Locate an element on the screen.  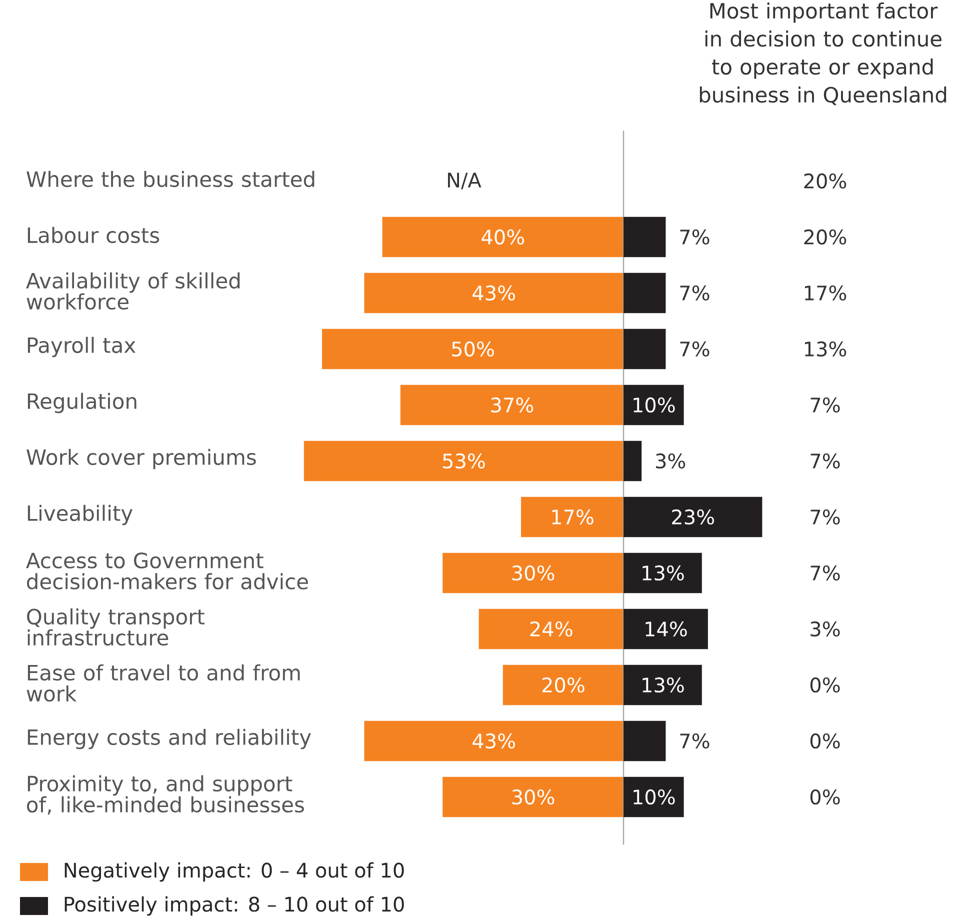
text: N/A is located at coordinates (465, 181).